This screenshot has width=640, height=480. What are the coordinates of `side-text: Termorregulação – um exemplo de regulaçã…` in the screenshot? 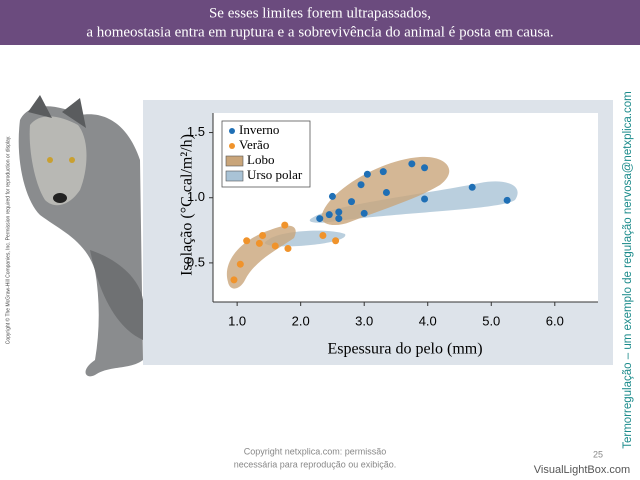 It's located at (628, 270).